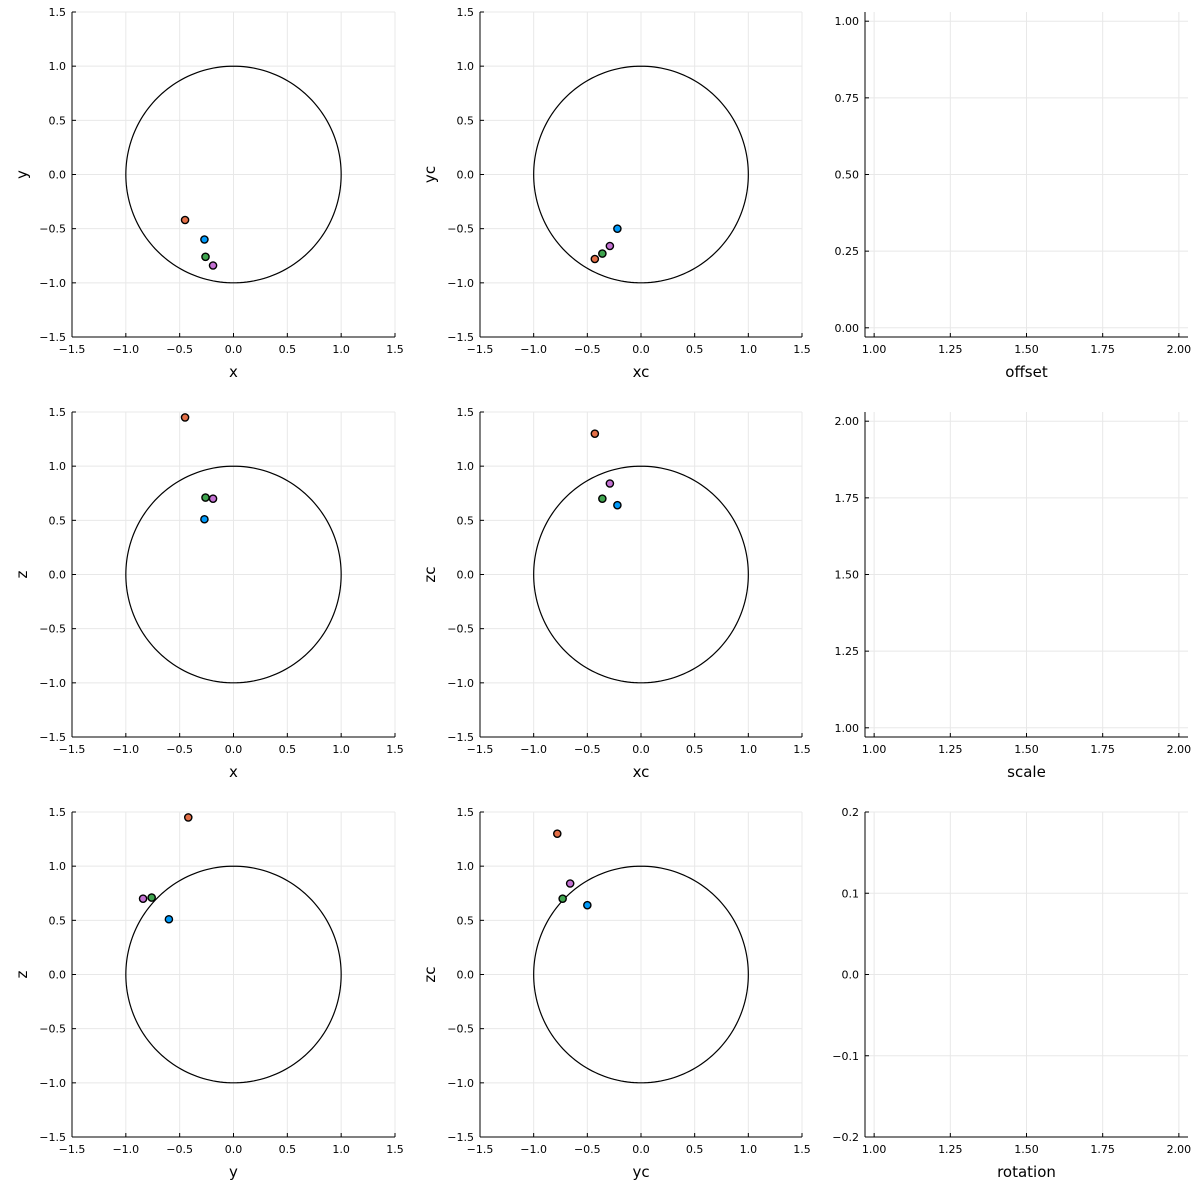 The width and height of the screenshot is (1200, 1200). Describe the element at coordinates (1026, 1172) in the screenshot. I see `x-axis-label: rotation` at that location.